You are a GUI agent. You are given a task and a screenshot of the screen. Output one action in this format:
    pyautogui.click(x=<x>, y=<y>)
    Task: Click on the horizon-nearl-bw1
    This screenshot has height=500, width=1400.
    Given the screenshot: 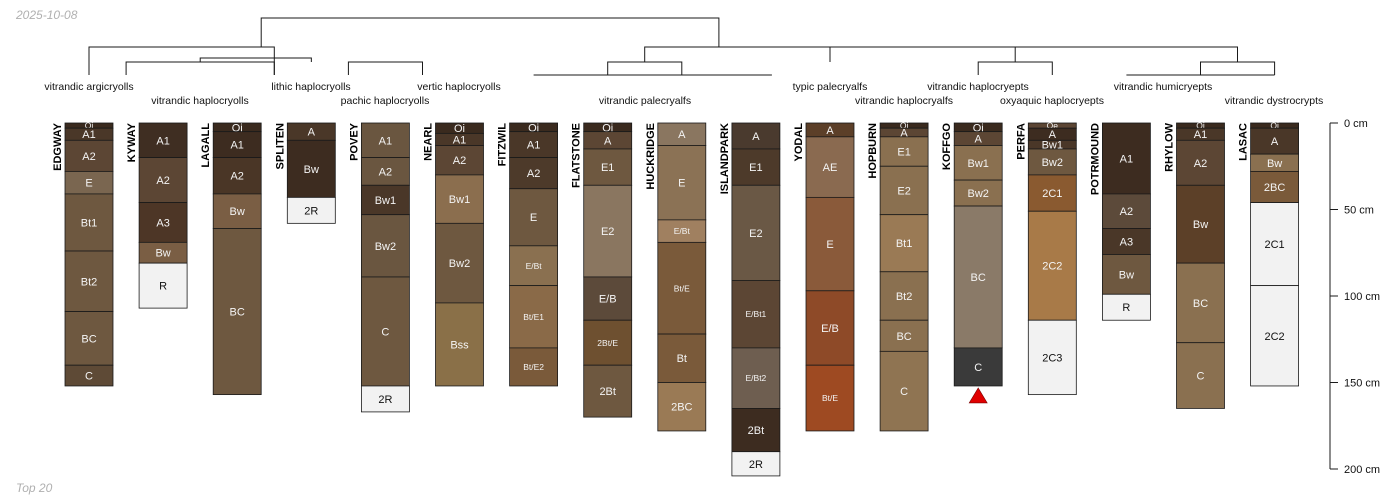 What is the action you would take?
    pyautogui.click(x=459, y=199)
    